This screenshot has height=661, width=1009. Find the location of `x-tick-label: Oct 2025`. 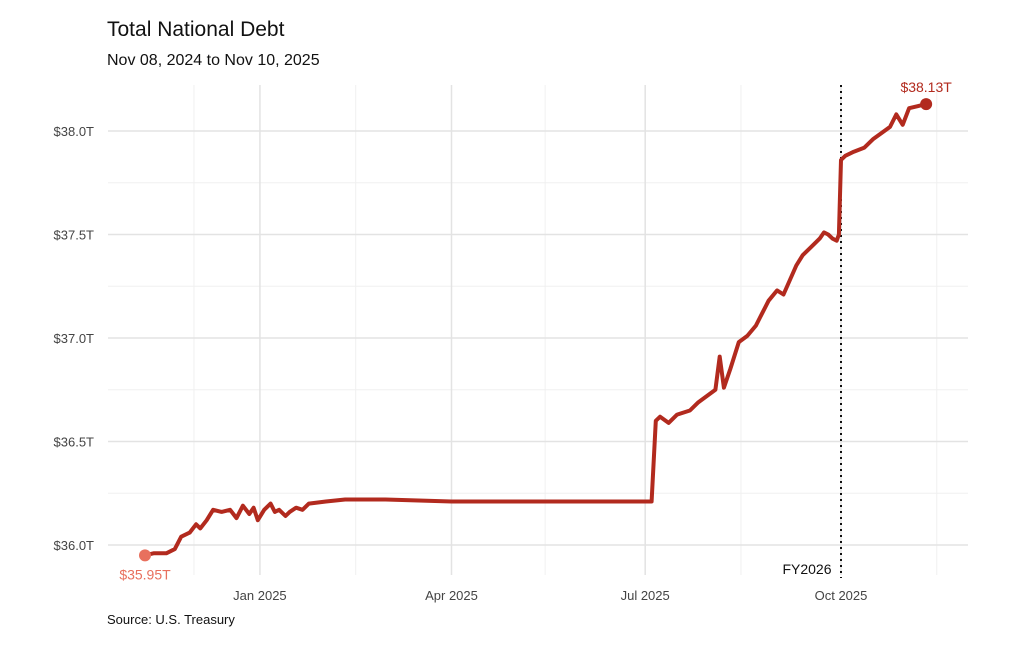

x-tick-label: Oct 2025 is located at coordinates (841, 595).